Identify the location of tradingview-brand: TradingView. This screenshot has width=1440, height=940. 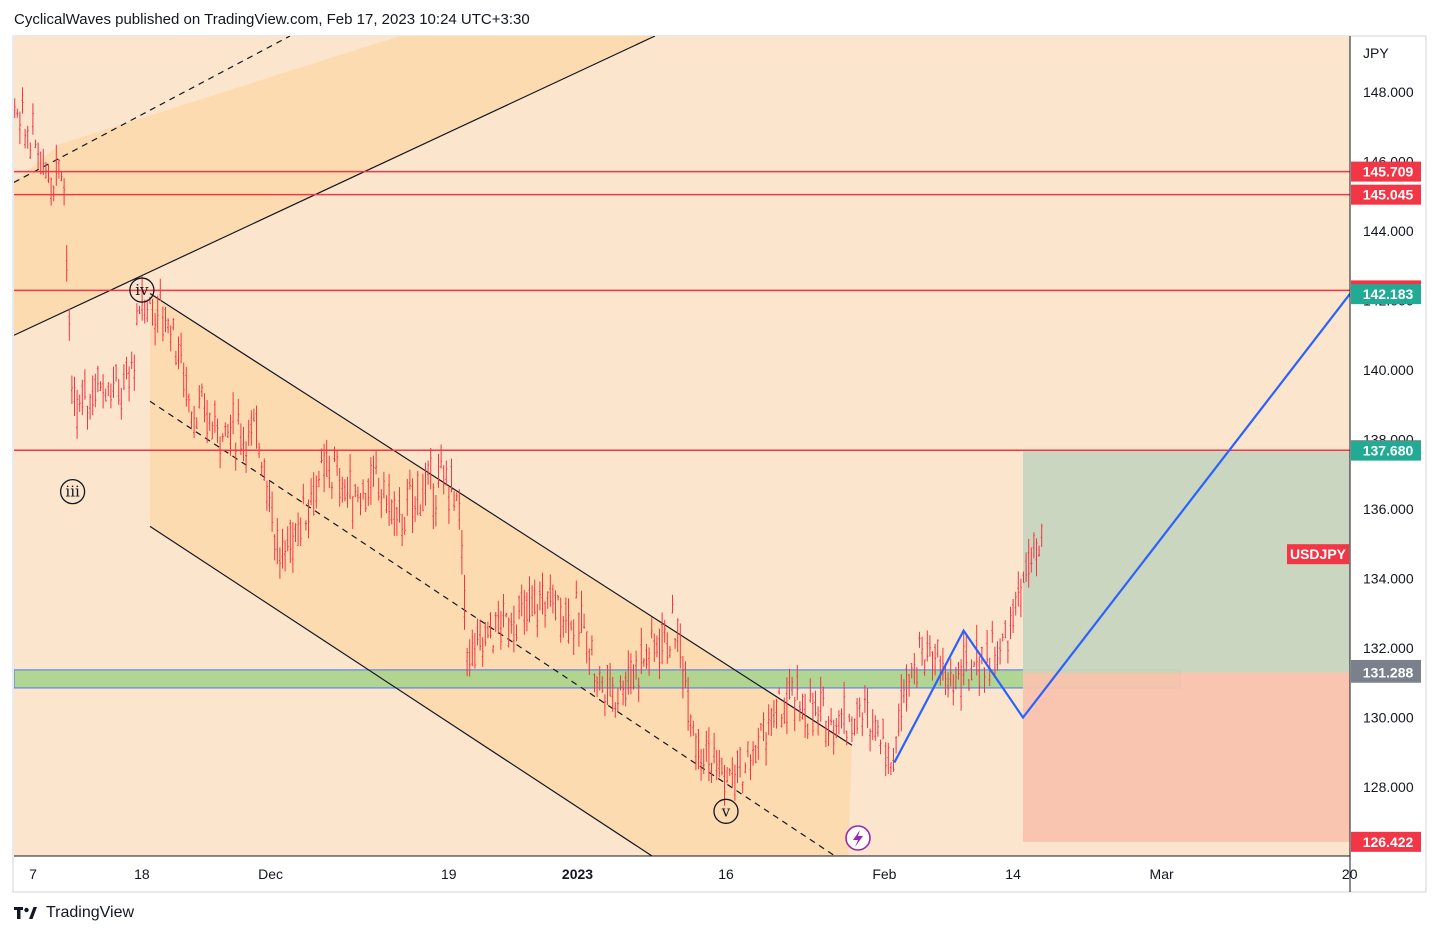
(90, 912).